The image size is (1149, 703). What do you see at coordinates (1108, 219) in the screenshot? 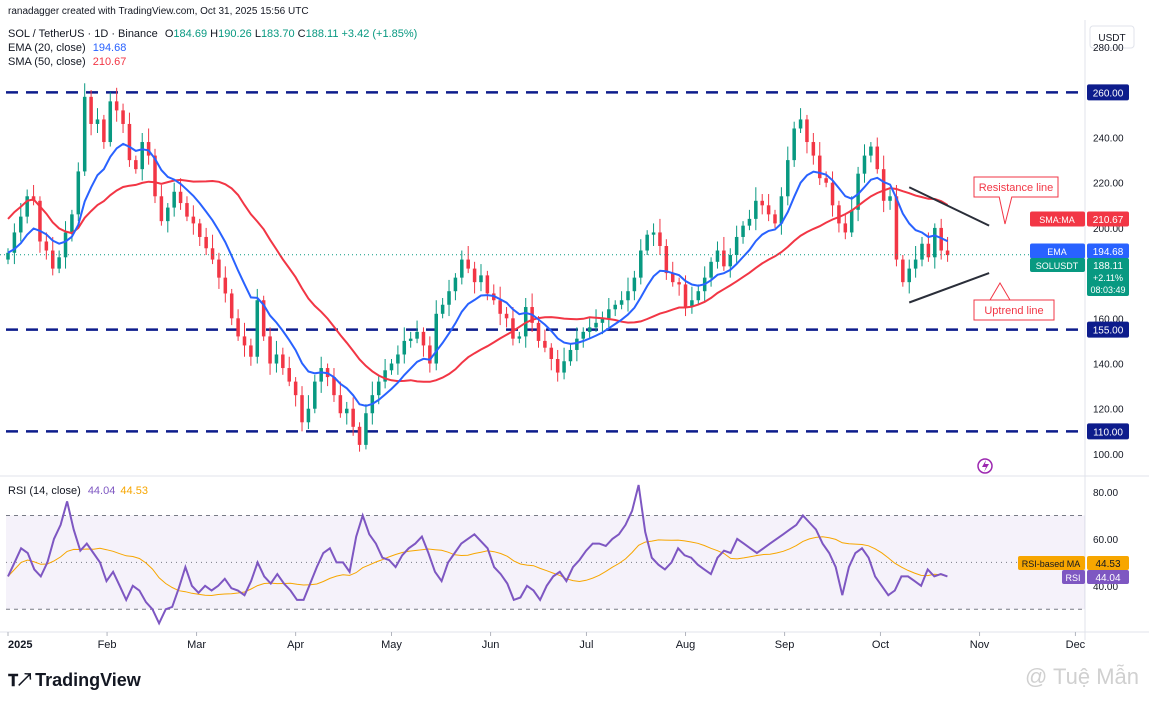
I see `sma-price-tag-value-bg` at bounding box center [1108, 219].